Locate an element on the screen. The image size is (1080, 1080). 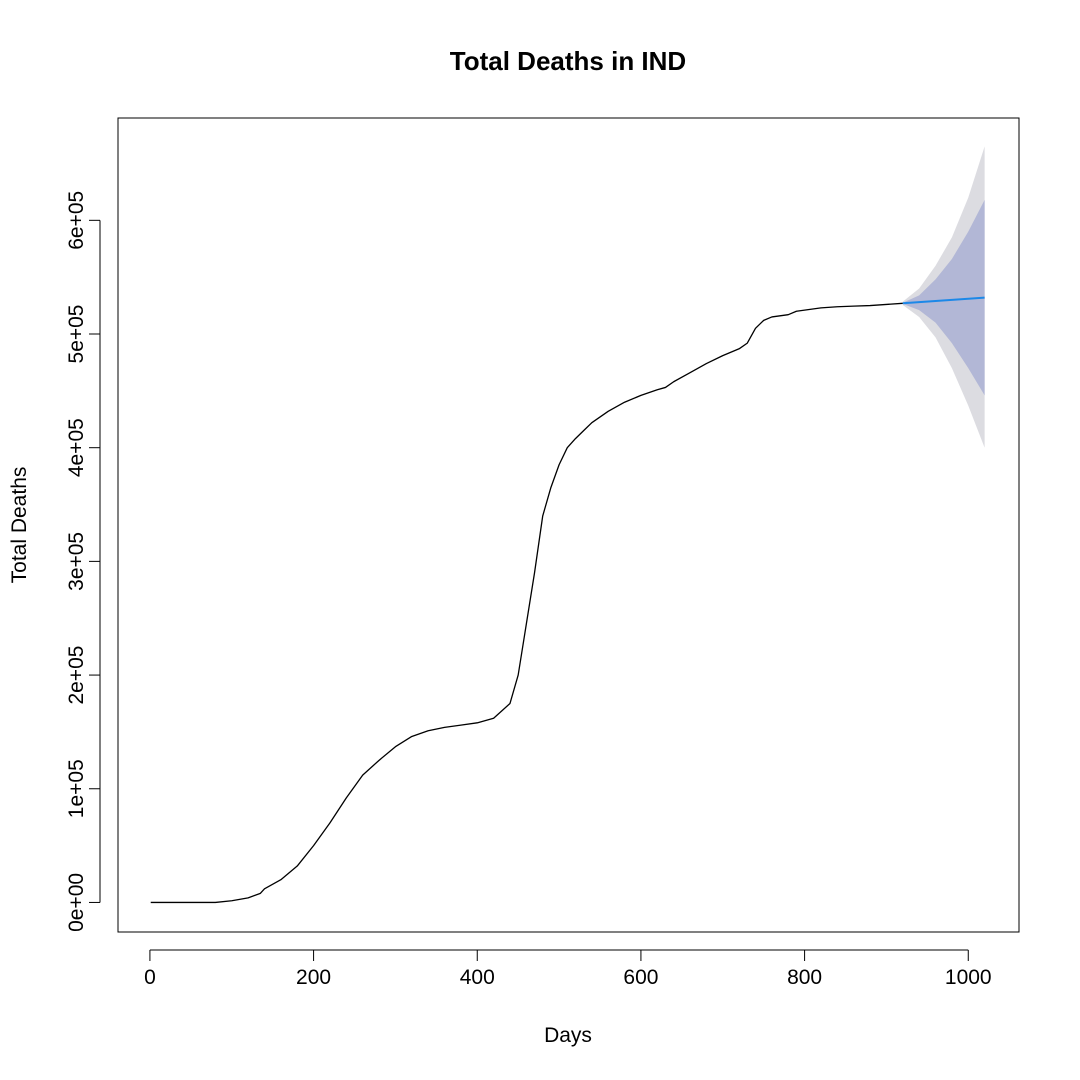
x-axis: 0 200 400 600 800 1000 is located at coordinates (568, 969).